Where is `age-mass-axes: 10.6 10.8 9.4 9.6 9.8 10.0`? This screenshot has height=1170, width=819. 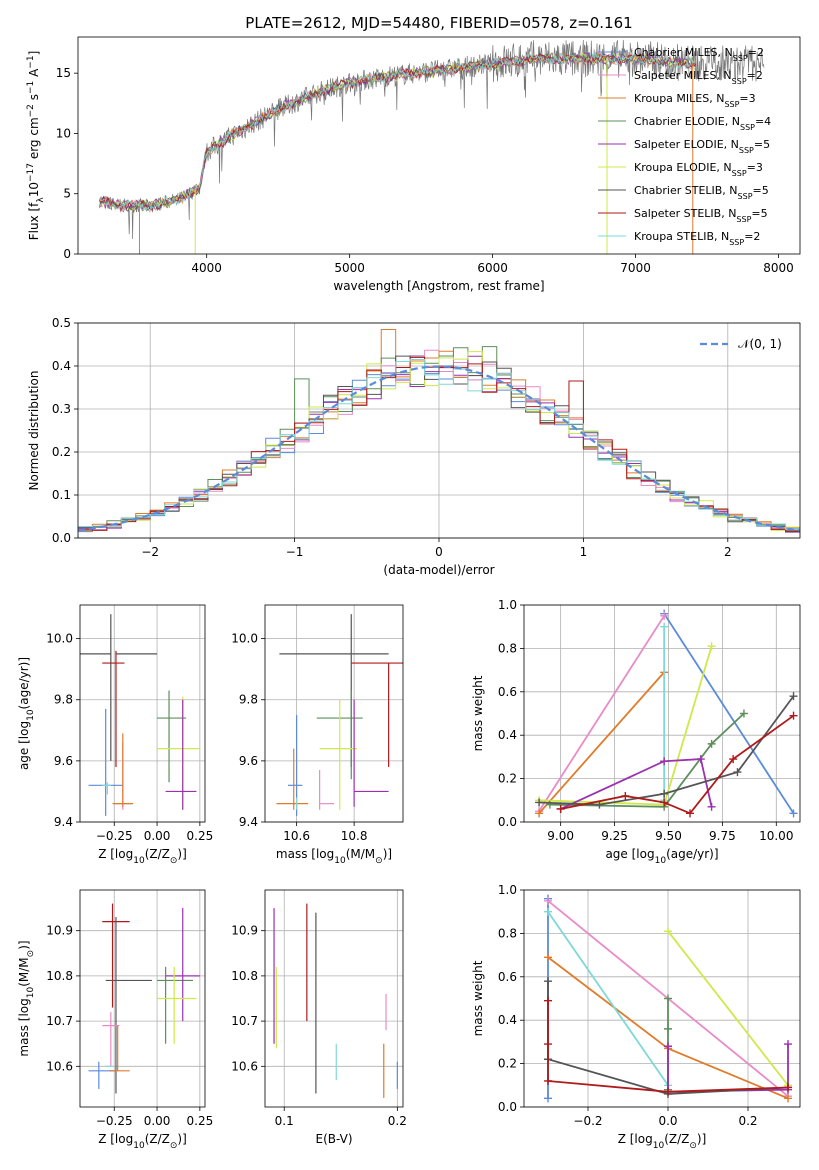 age-mass-axes: 10.6 10.8 9.4 9.6 9.8 10.0 is located at coordinates (317, 724).